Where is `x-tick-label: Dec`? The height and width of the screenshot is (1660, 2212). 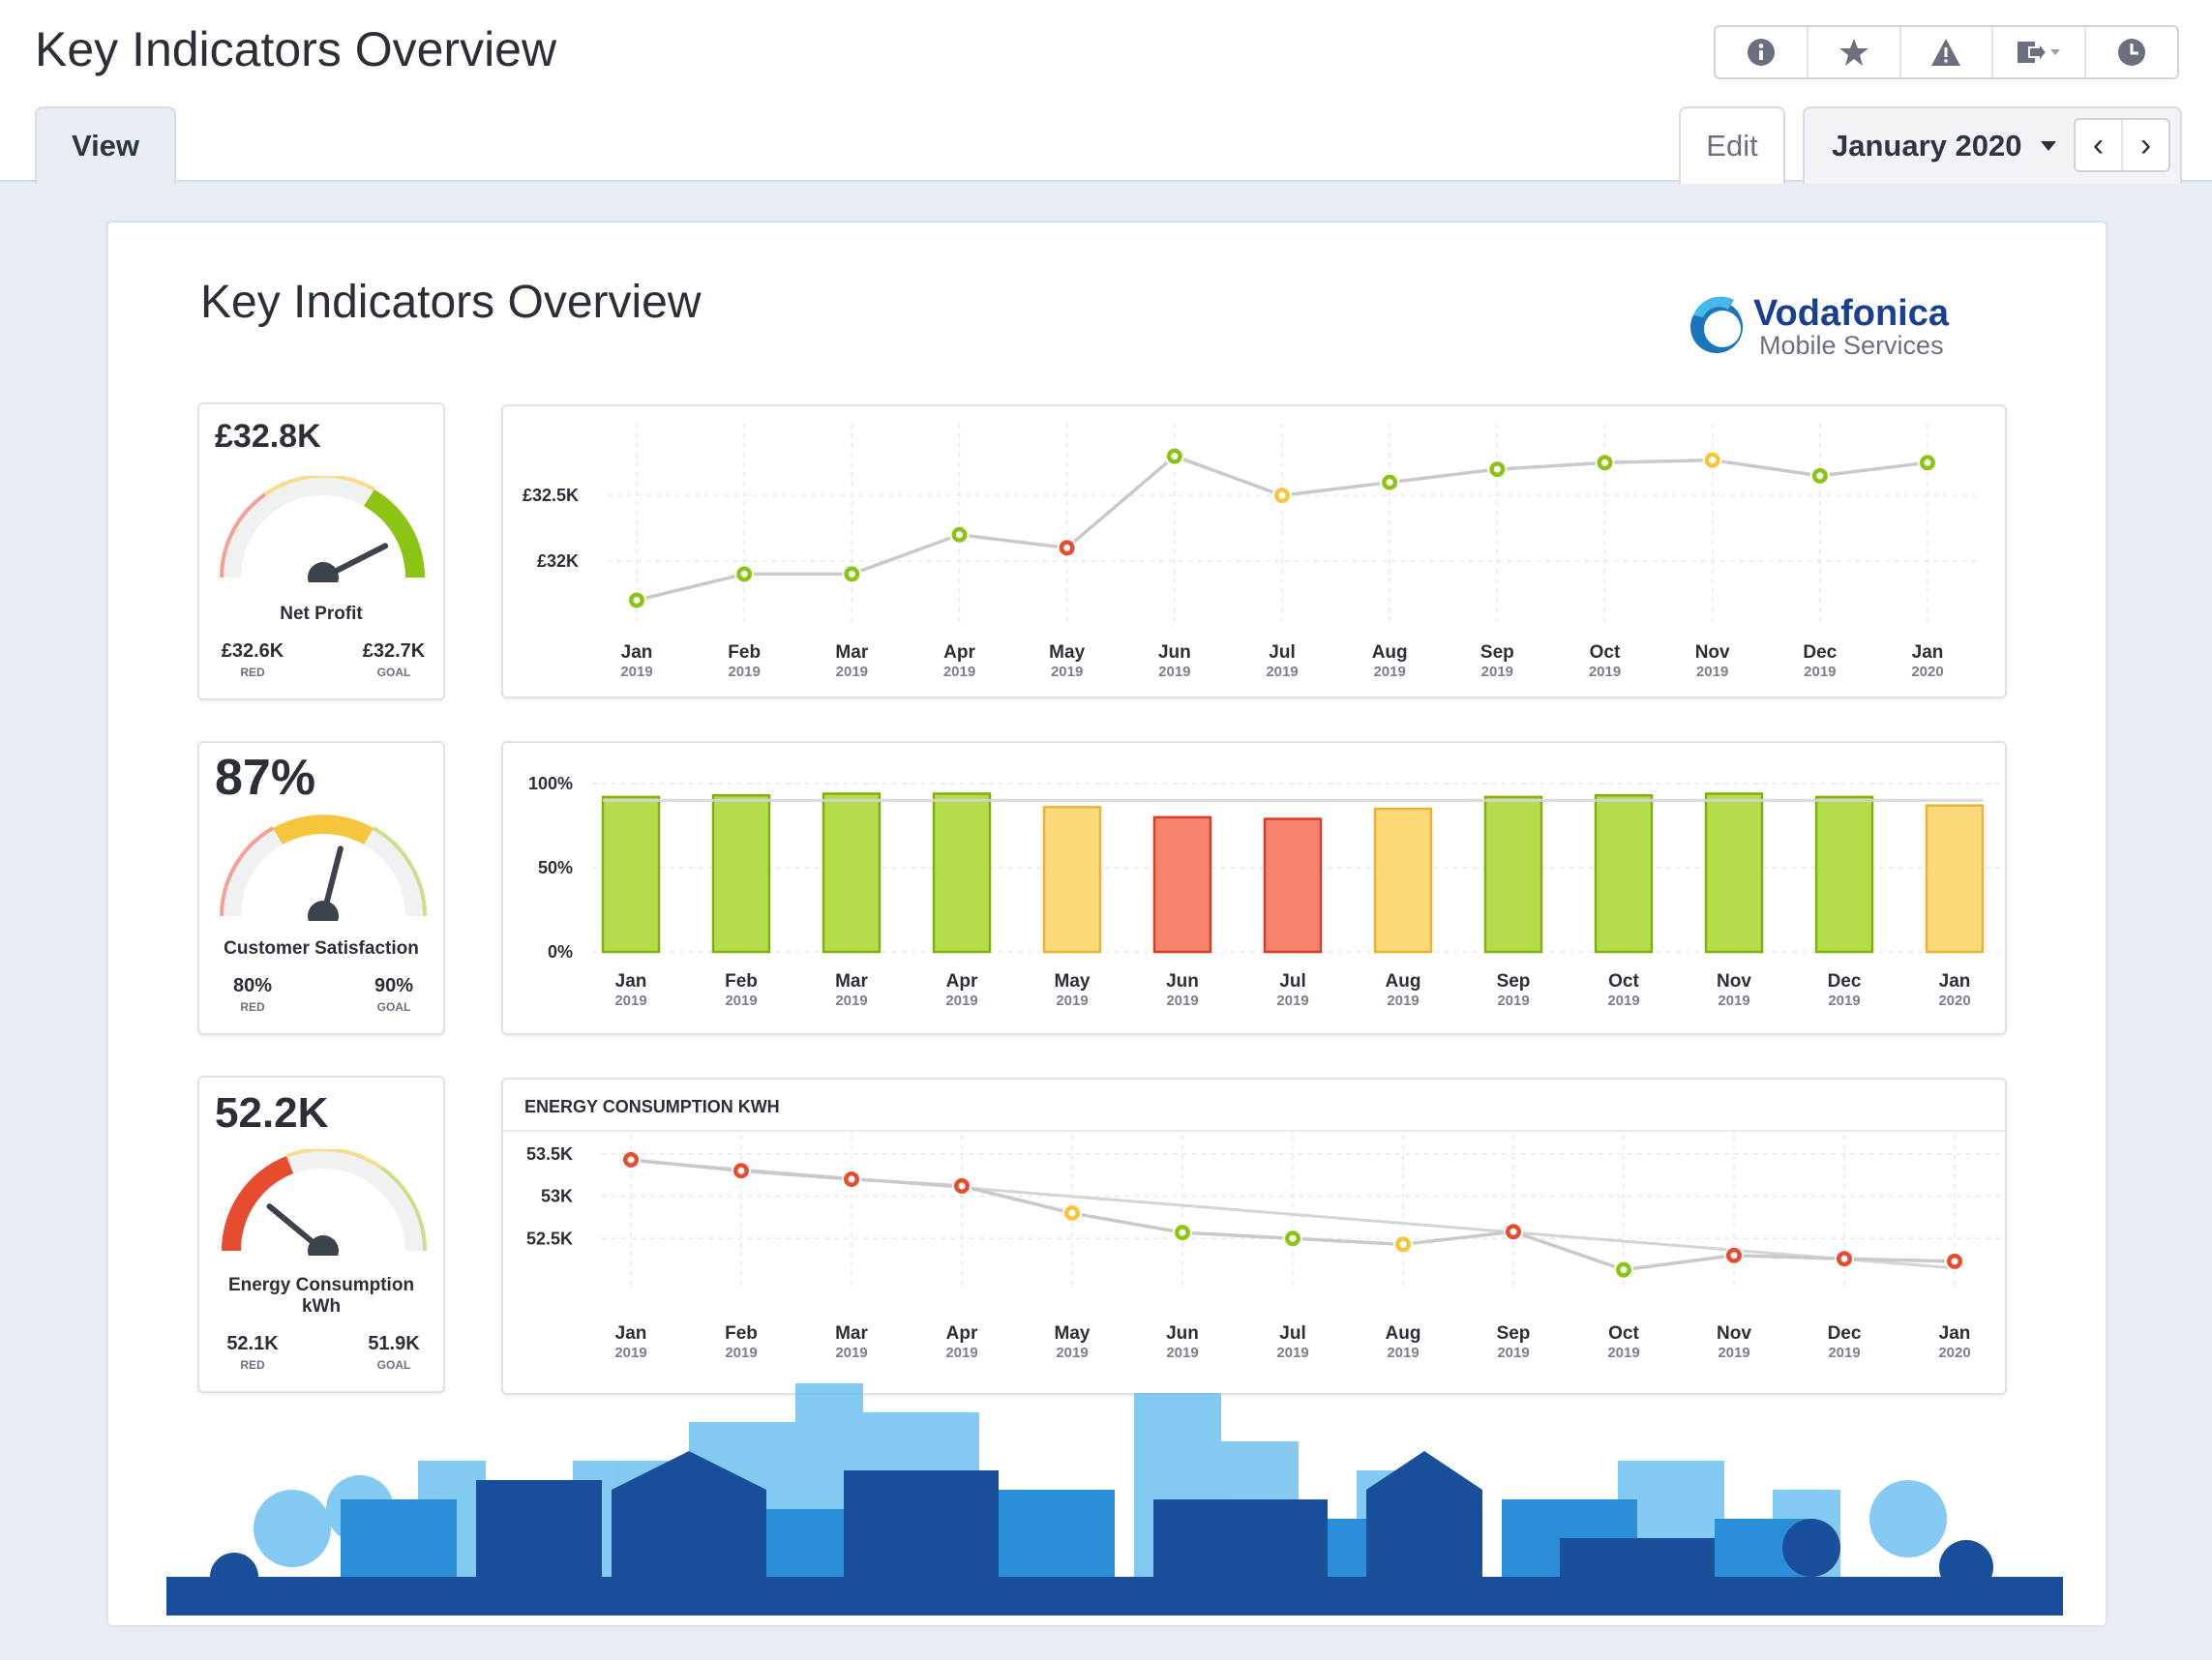
x-tick-label: Dec is located at coordinates (1845, 1333).